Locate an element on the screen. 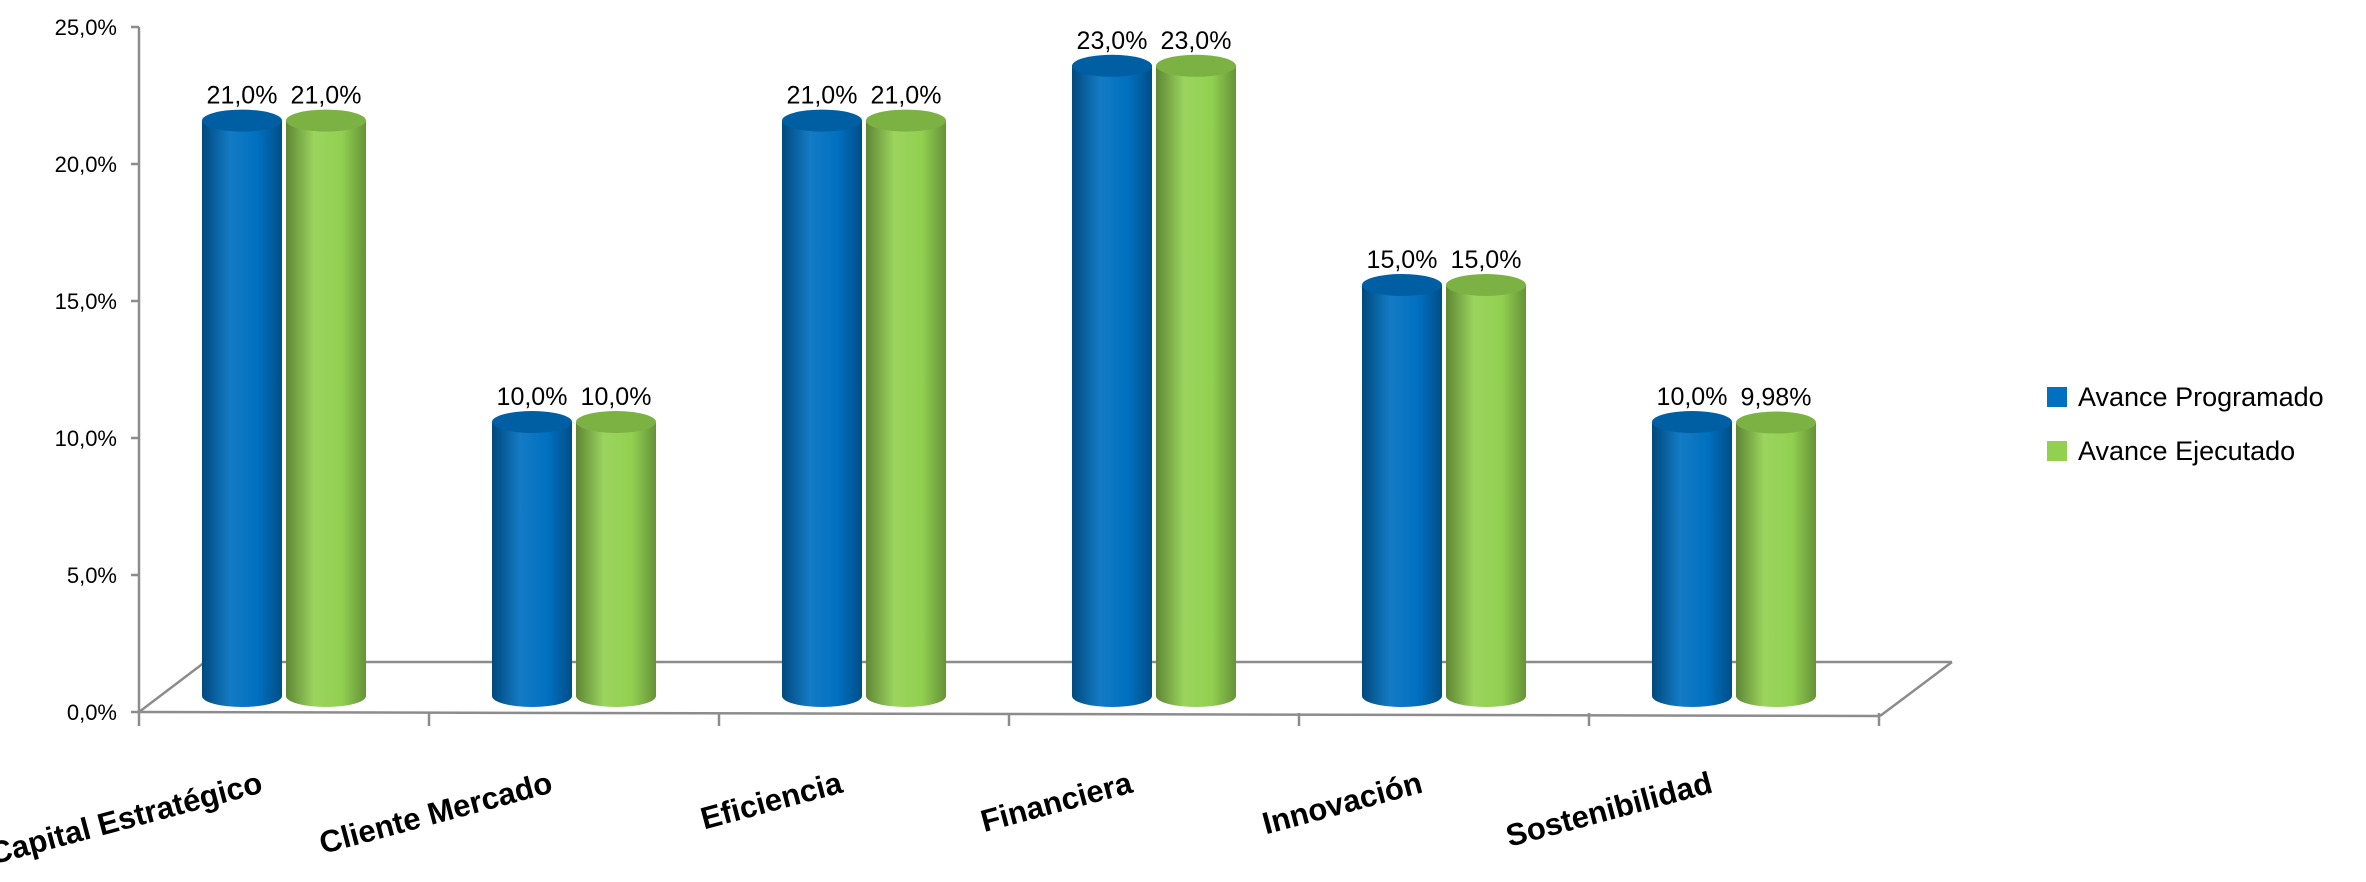 This screenshot has height=882, width=2366. category-label: Sostenibilidad is located at coordinates (1609, 809).